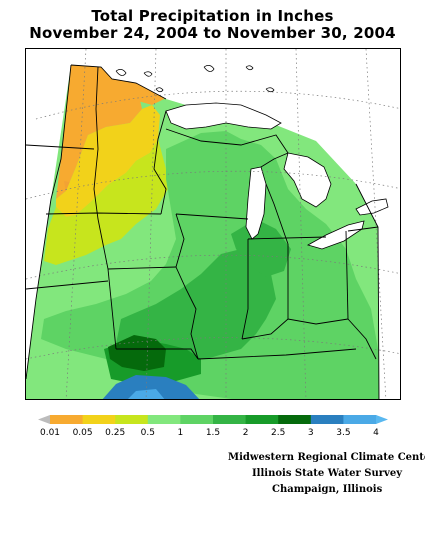 The height and width of the screenshot is (550, 425). I want to click on precip-zone-blue-light, so click(146, 394).